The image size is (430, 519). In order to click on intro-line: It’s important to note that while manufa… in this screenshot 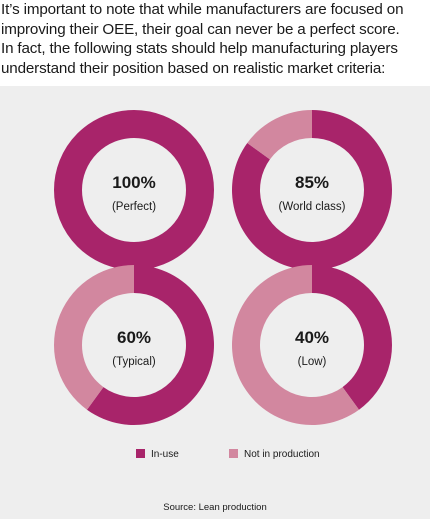, I will do `click(202, 9)`.